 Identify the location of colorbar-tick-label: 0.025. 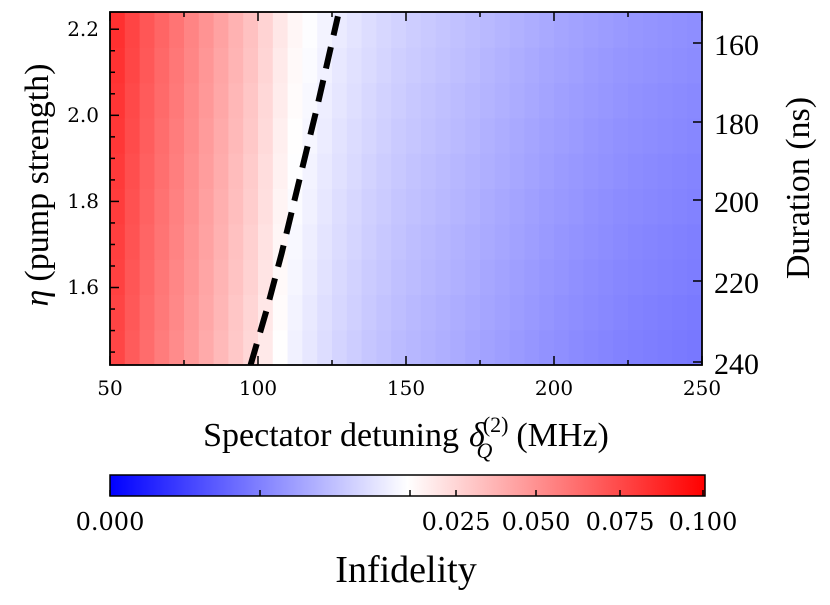
(456, 522).